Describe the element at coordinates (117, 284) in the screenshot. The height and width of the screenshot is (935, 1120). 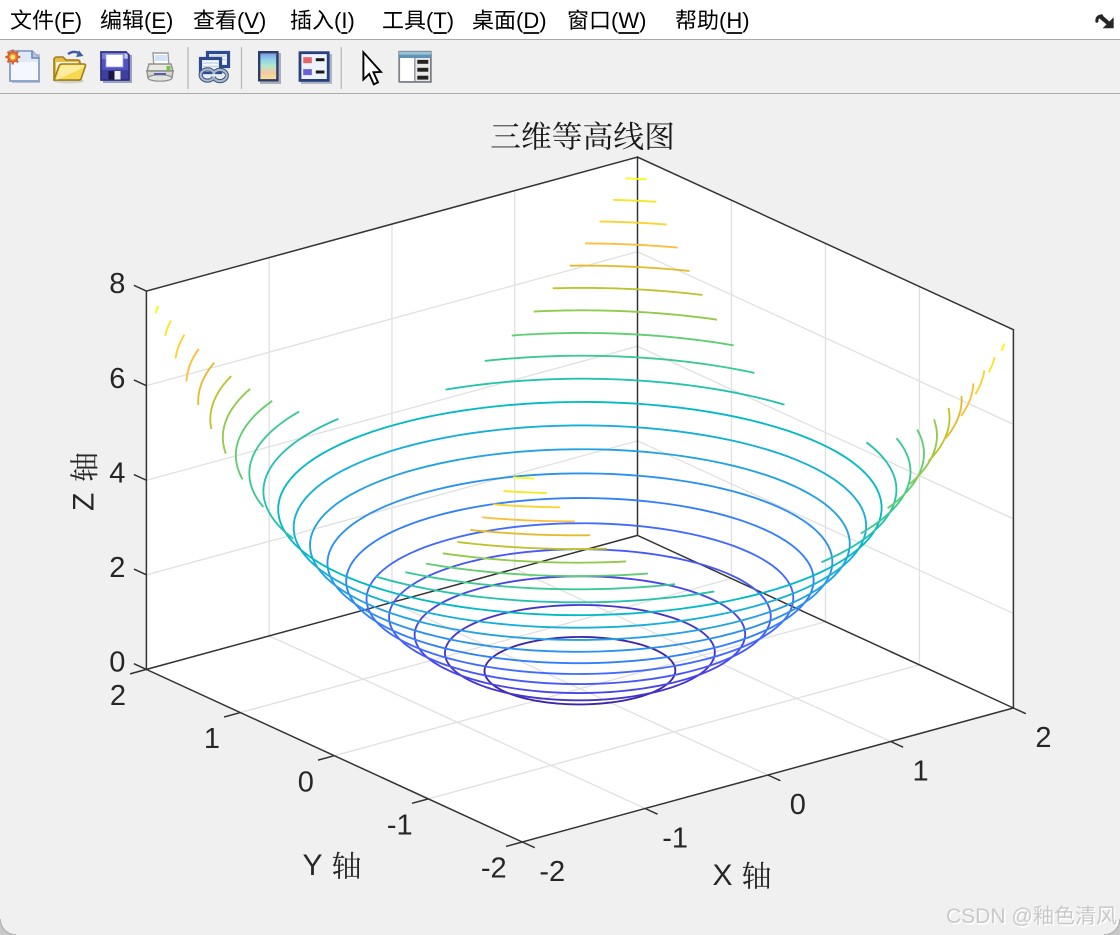
I see `svg-text: 8` at that location.